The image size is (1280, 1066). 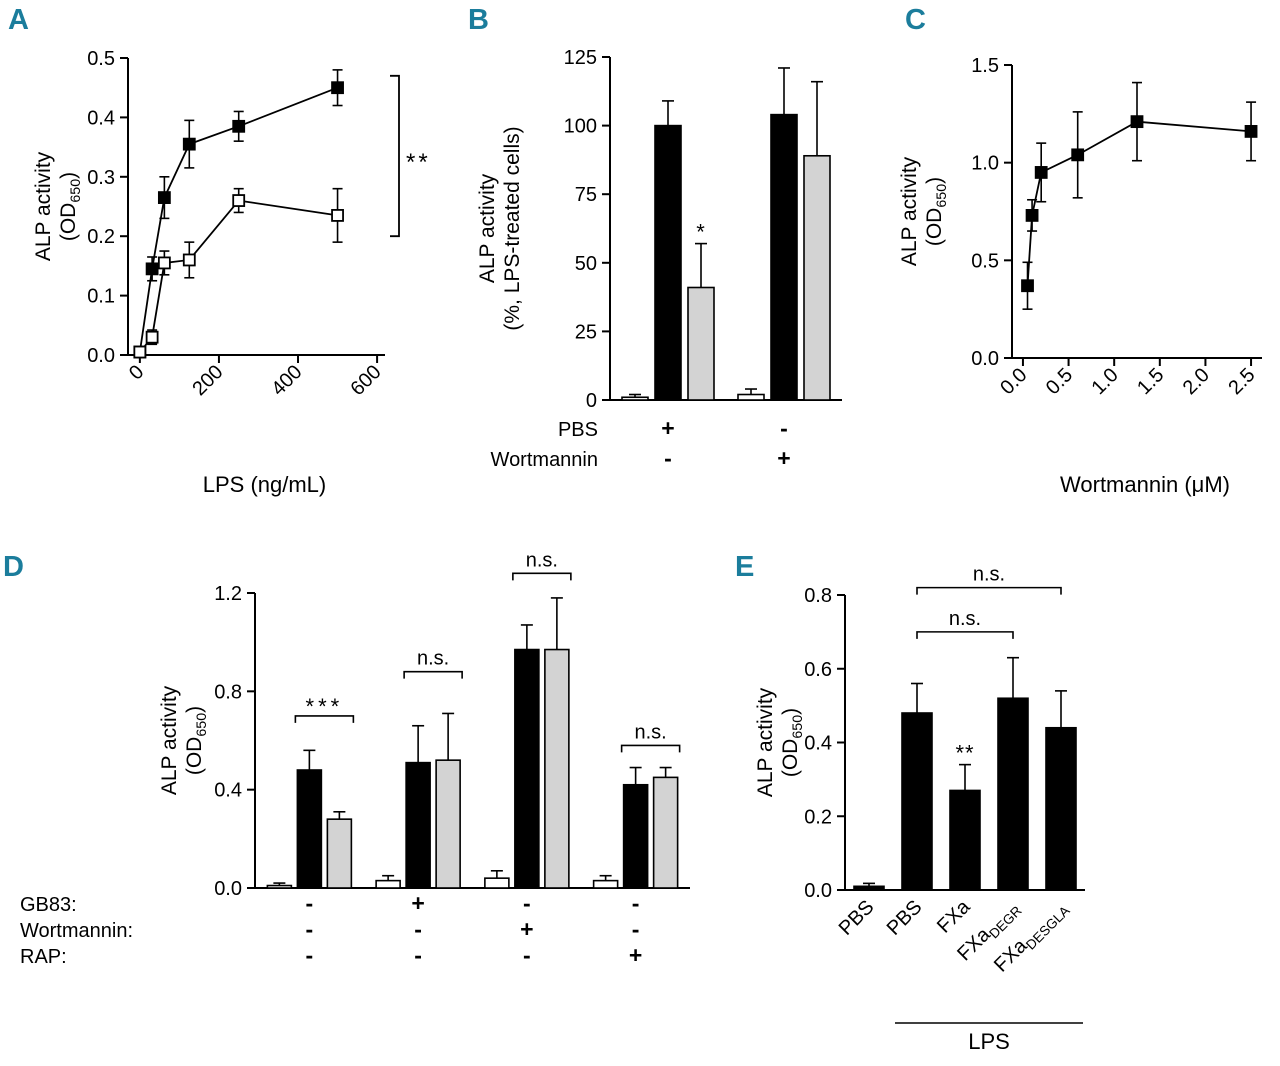 I want to click on y-tick-label: 0.5, so click(x=985, y=261).